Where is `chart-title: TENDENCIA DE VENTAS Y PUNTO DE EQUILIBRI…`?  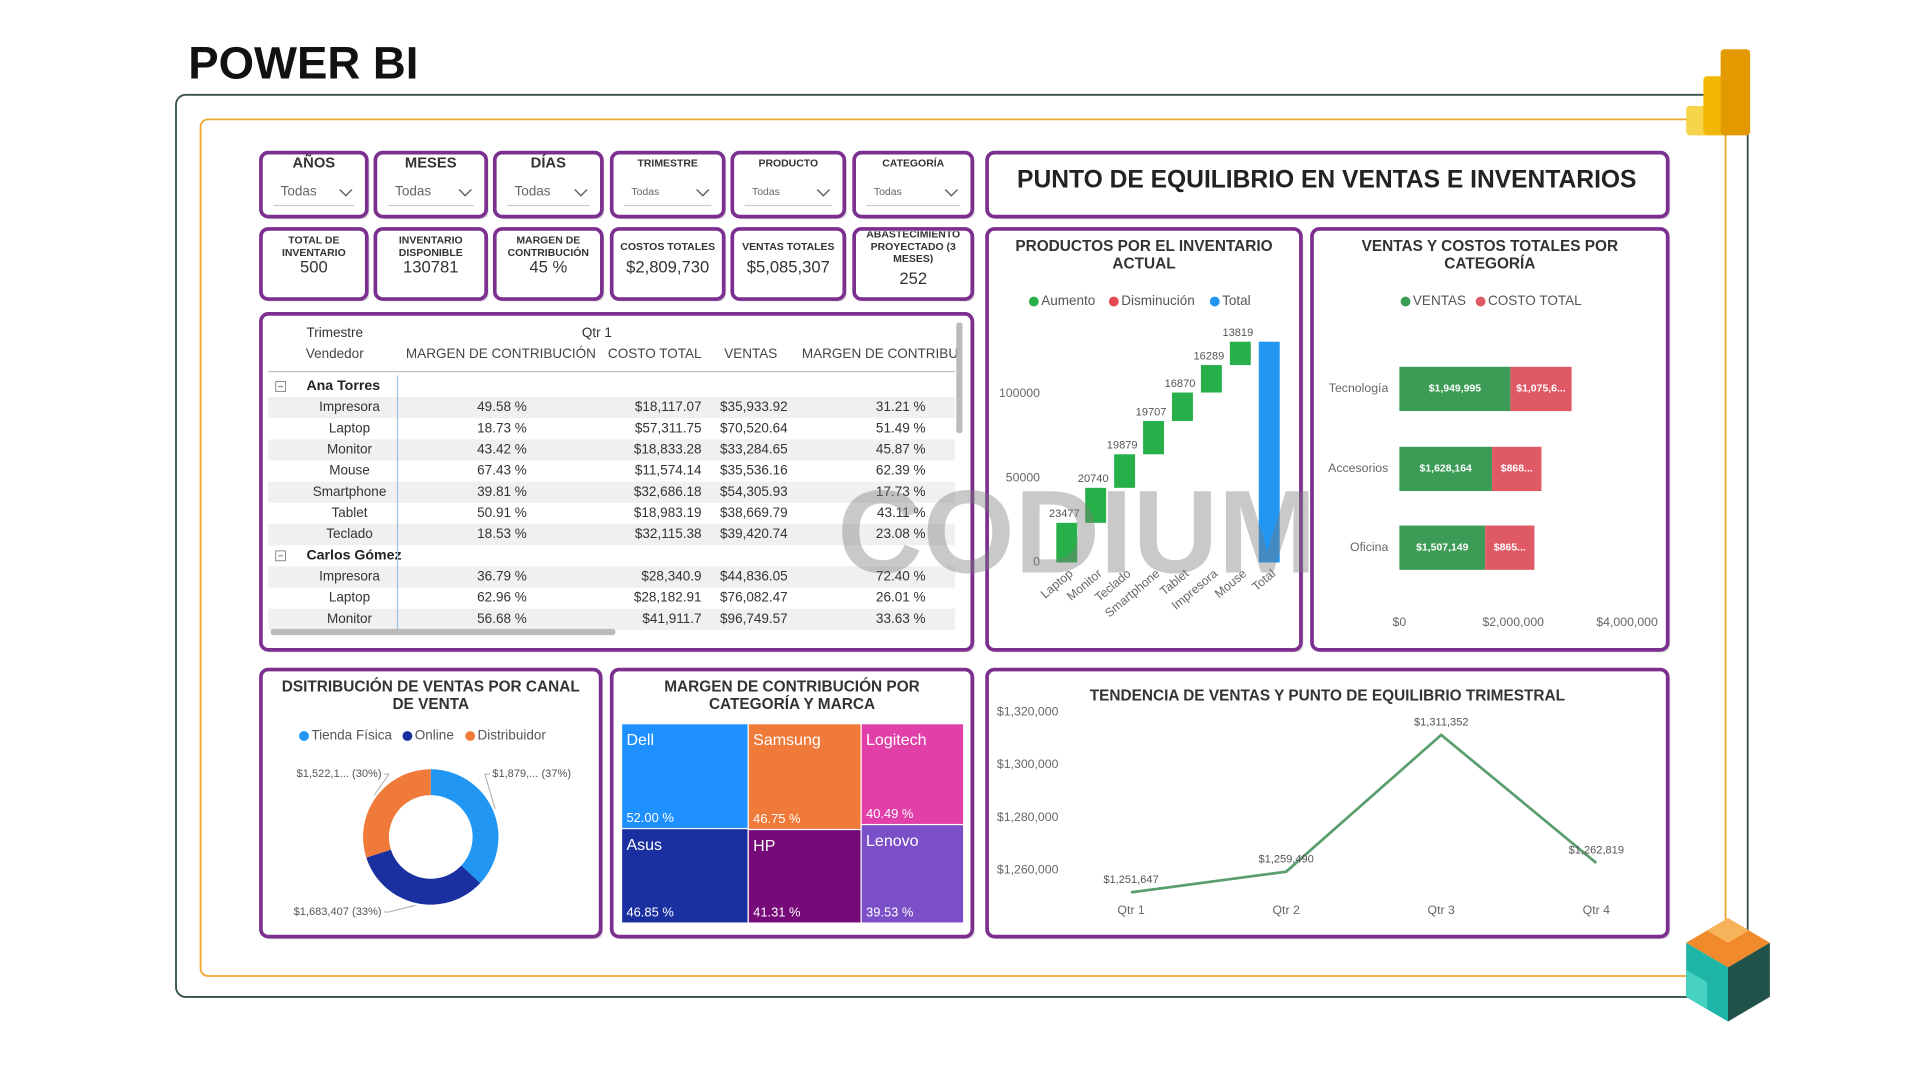
chart-title: TENDENCIA DE VENTAS Y PUNTO DE EQUILIBRI… is located at coordinates (1327, 695).